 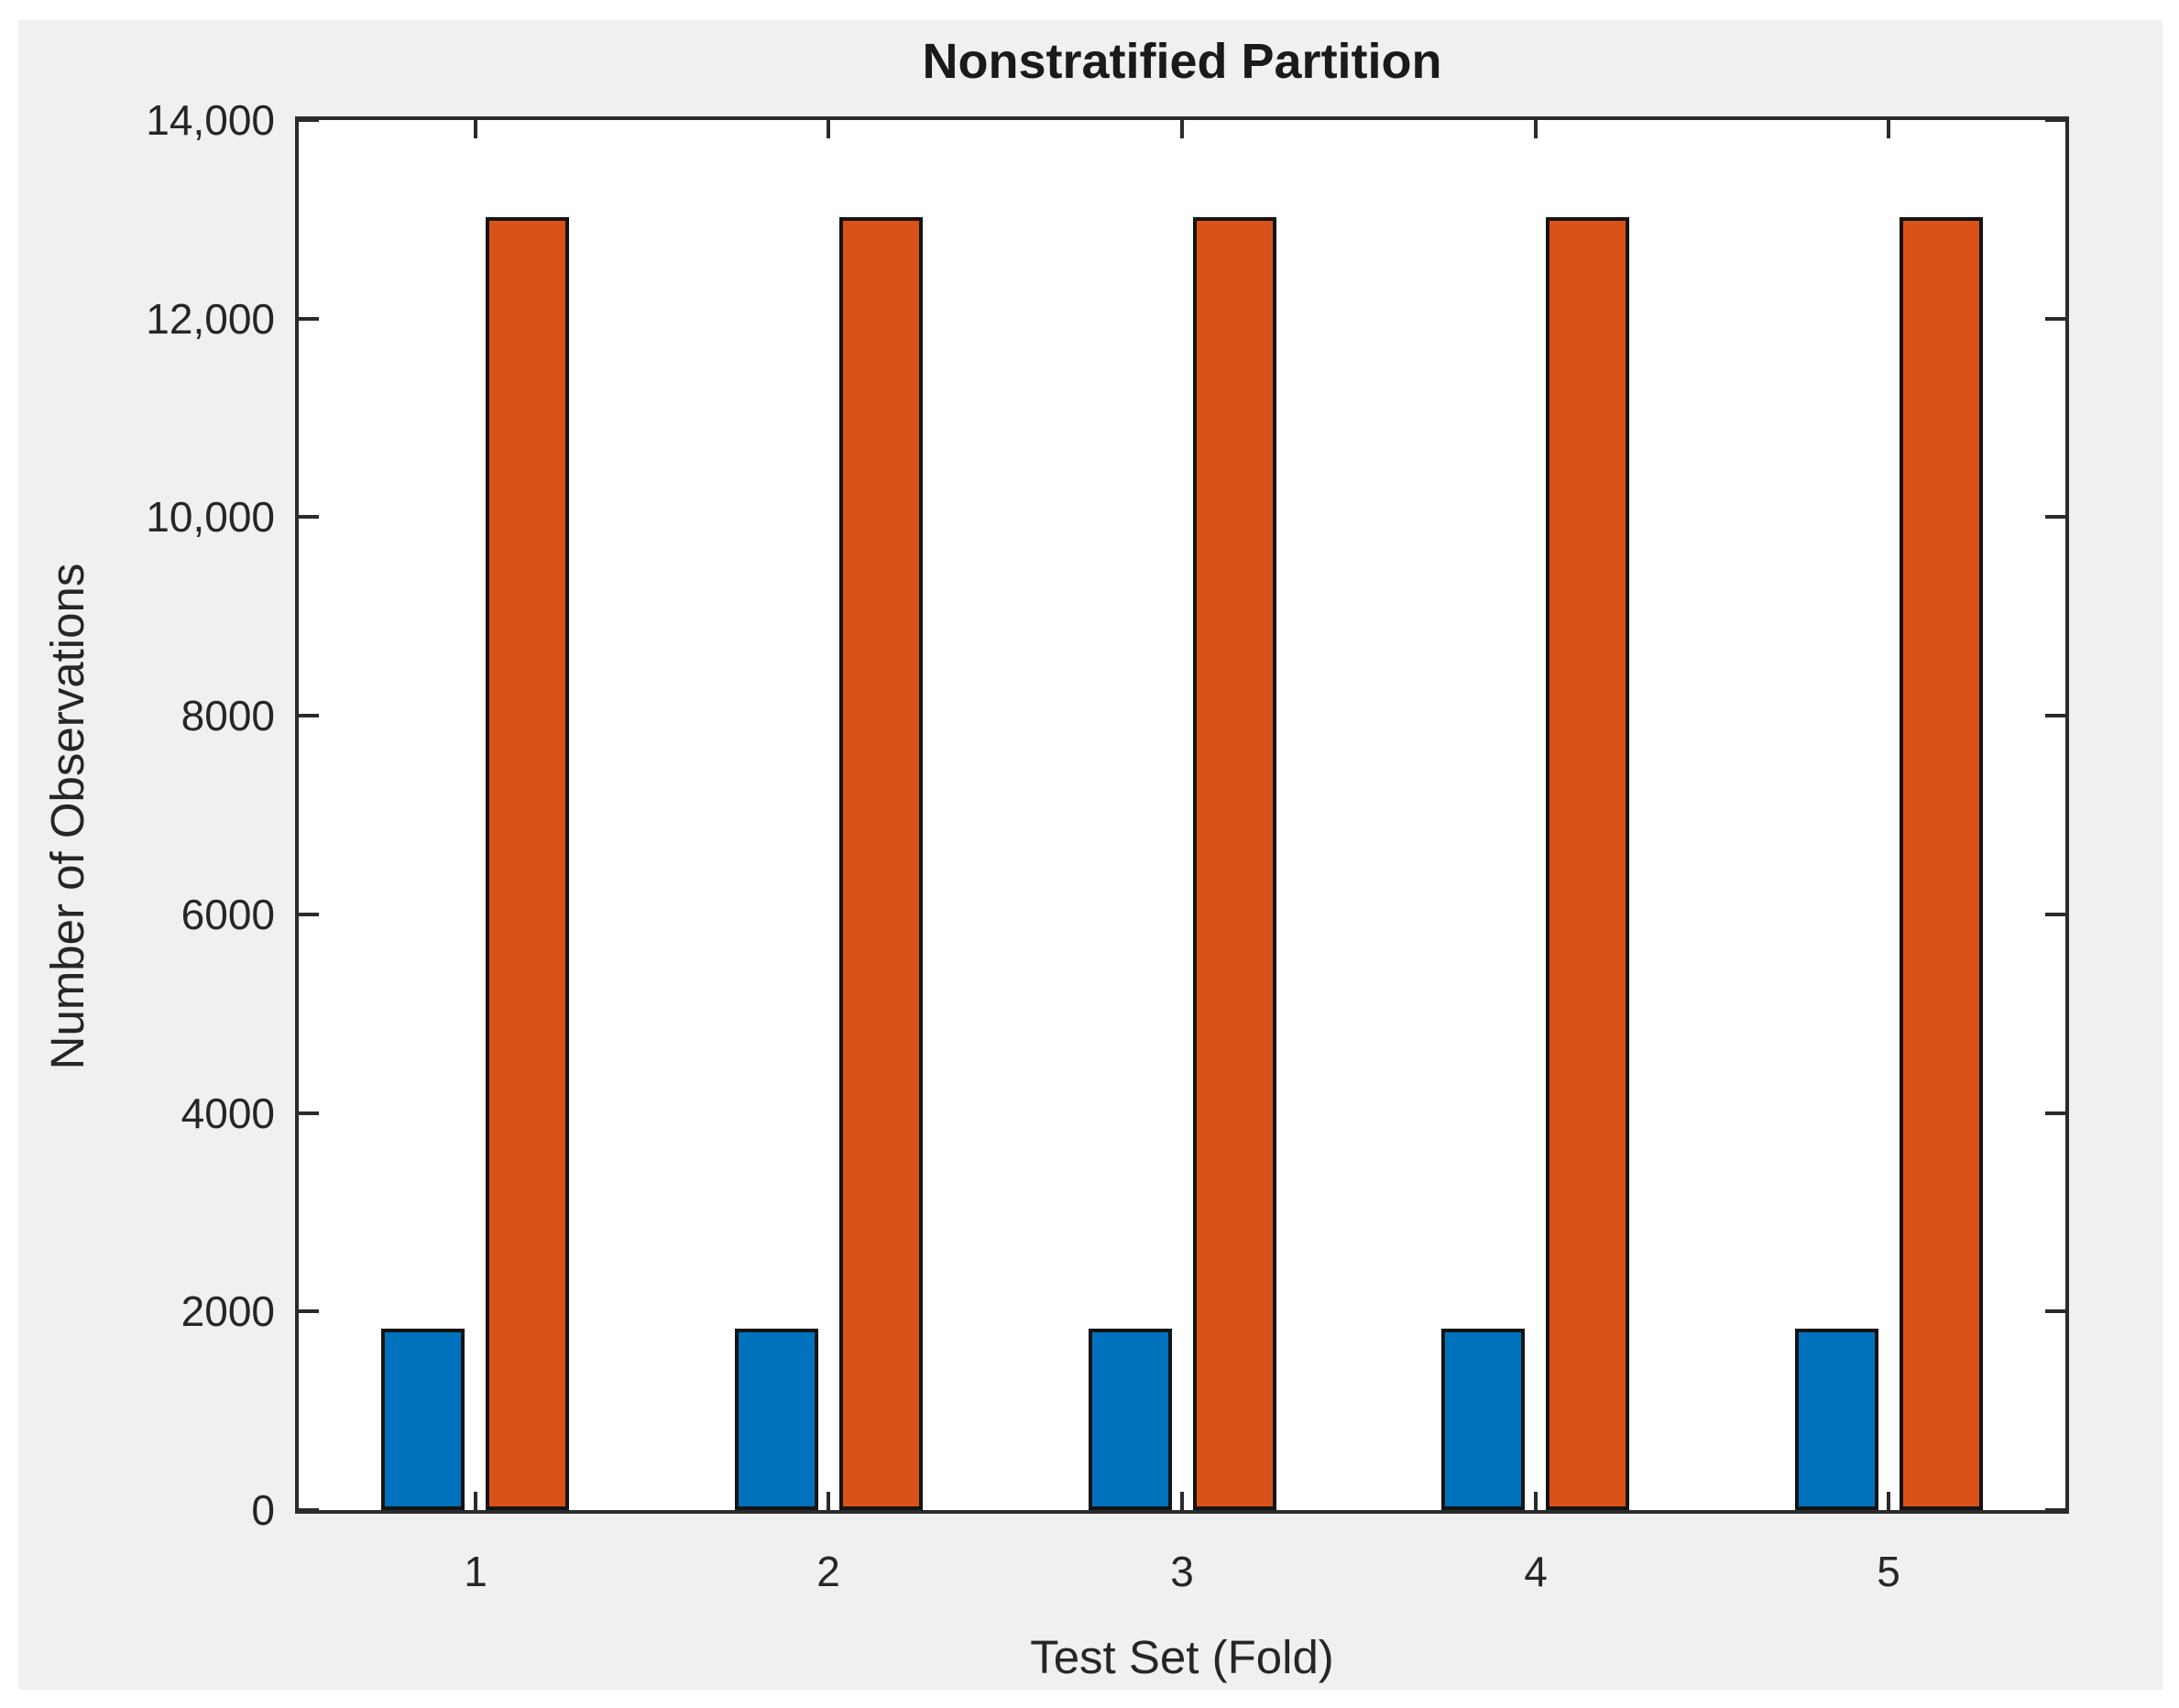 What do you see at coordinates (1182, 1571) in the screenshot?
I see `x-tick-label: 3` at bounding box center [1182, 1571].